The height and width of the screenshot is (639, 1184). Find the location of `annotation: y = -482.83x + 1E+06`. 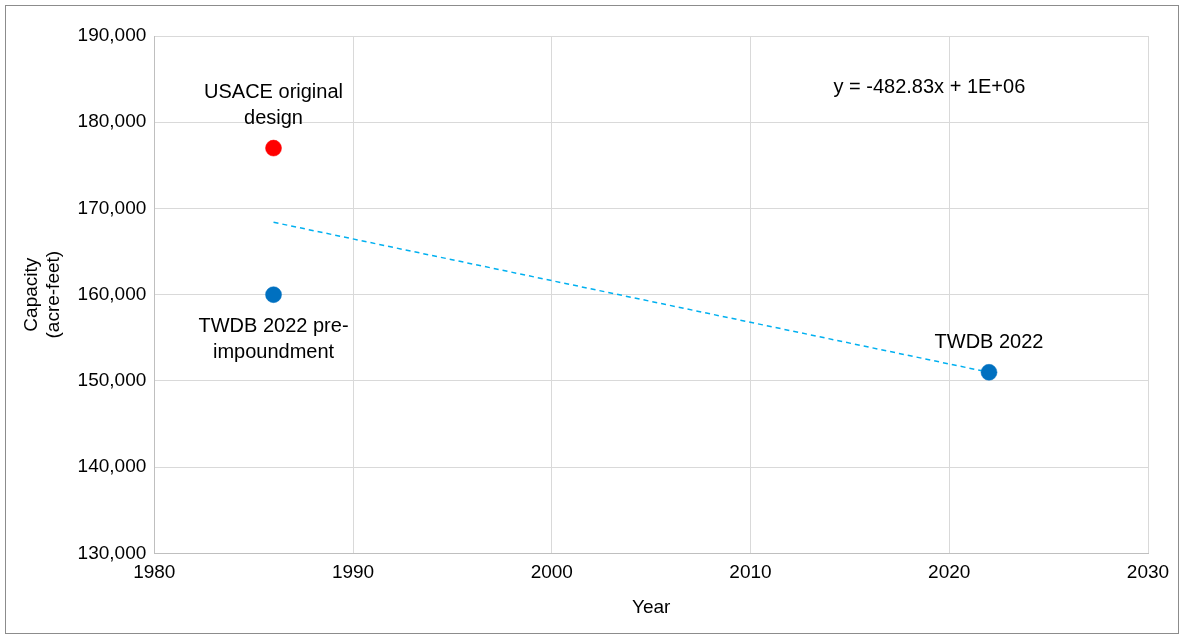

annotation: y = -482.83x + 1E+06 is located at coordinates (929, 86).